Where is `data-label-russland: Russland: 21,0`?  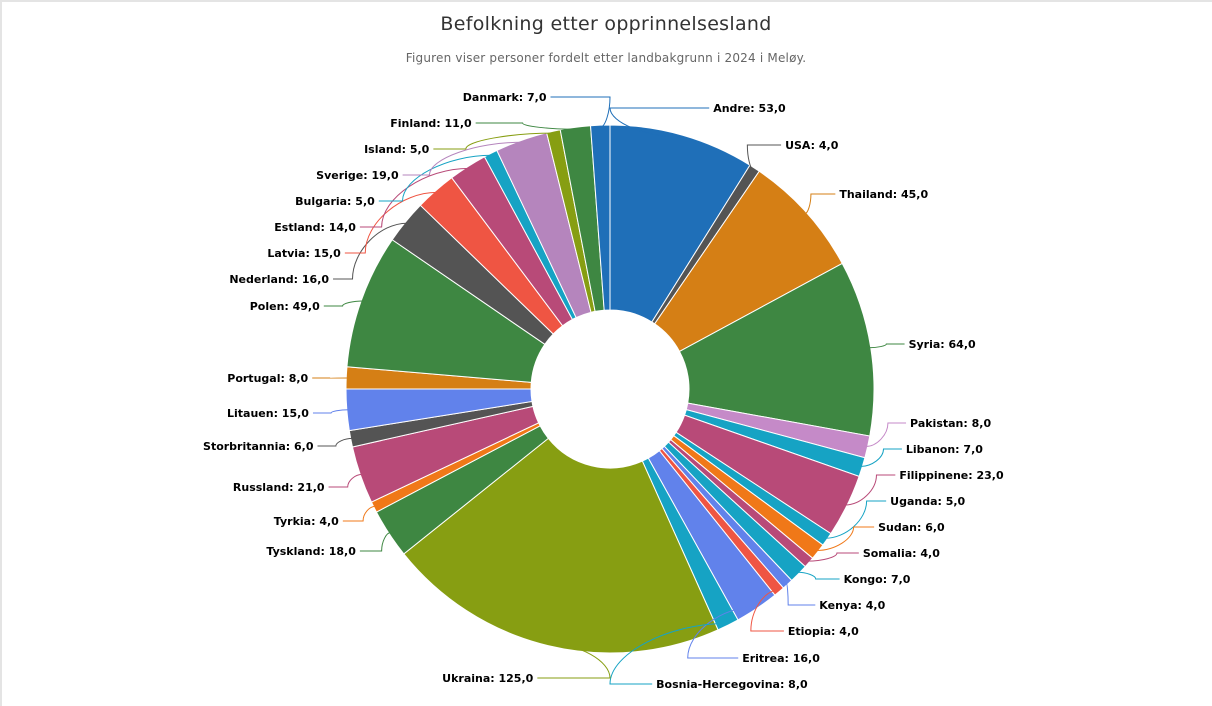 data-label-russland: Russland: 21,0 is located at coordinates (279, 487).